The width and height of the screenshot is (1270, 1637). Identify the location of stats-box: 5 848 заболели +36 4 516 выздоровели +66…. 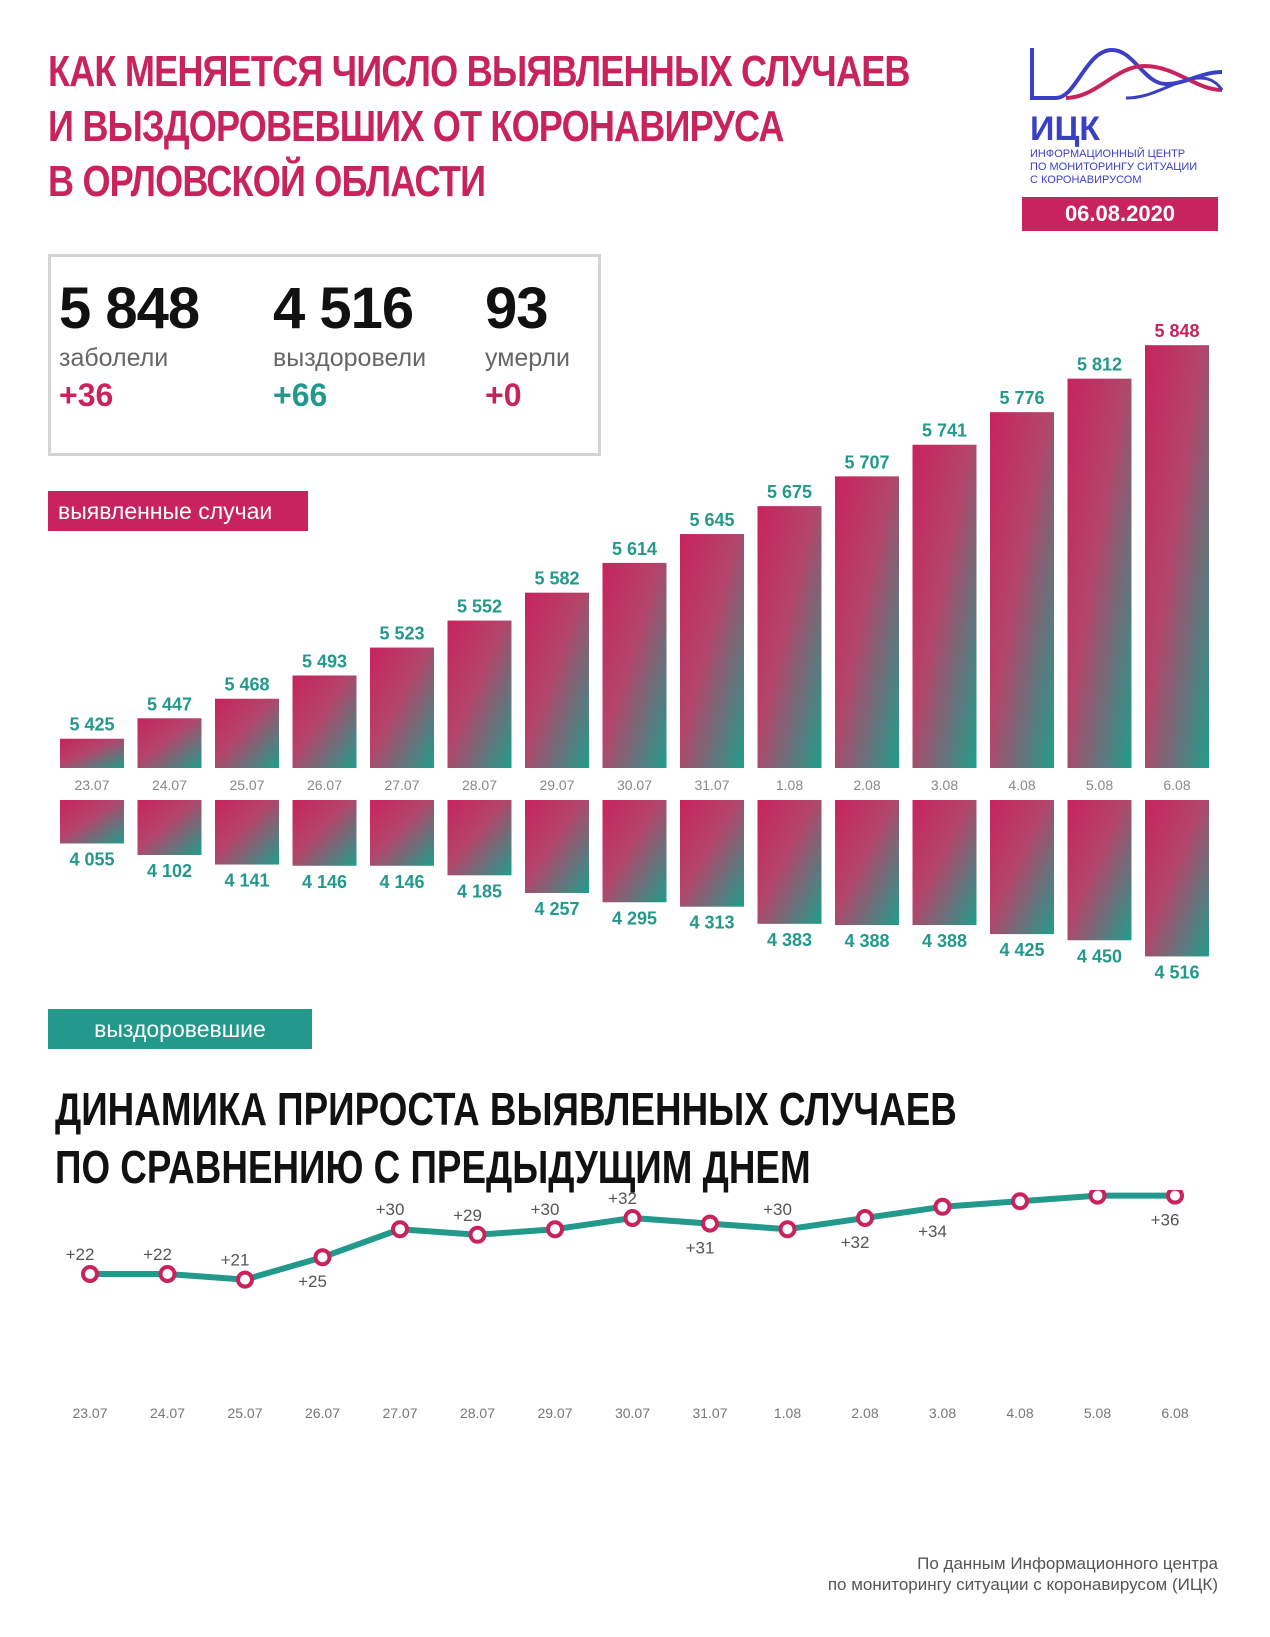
(324, 355).